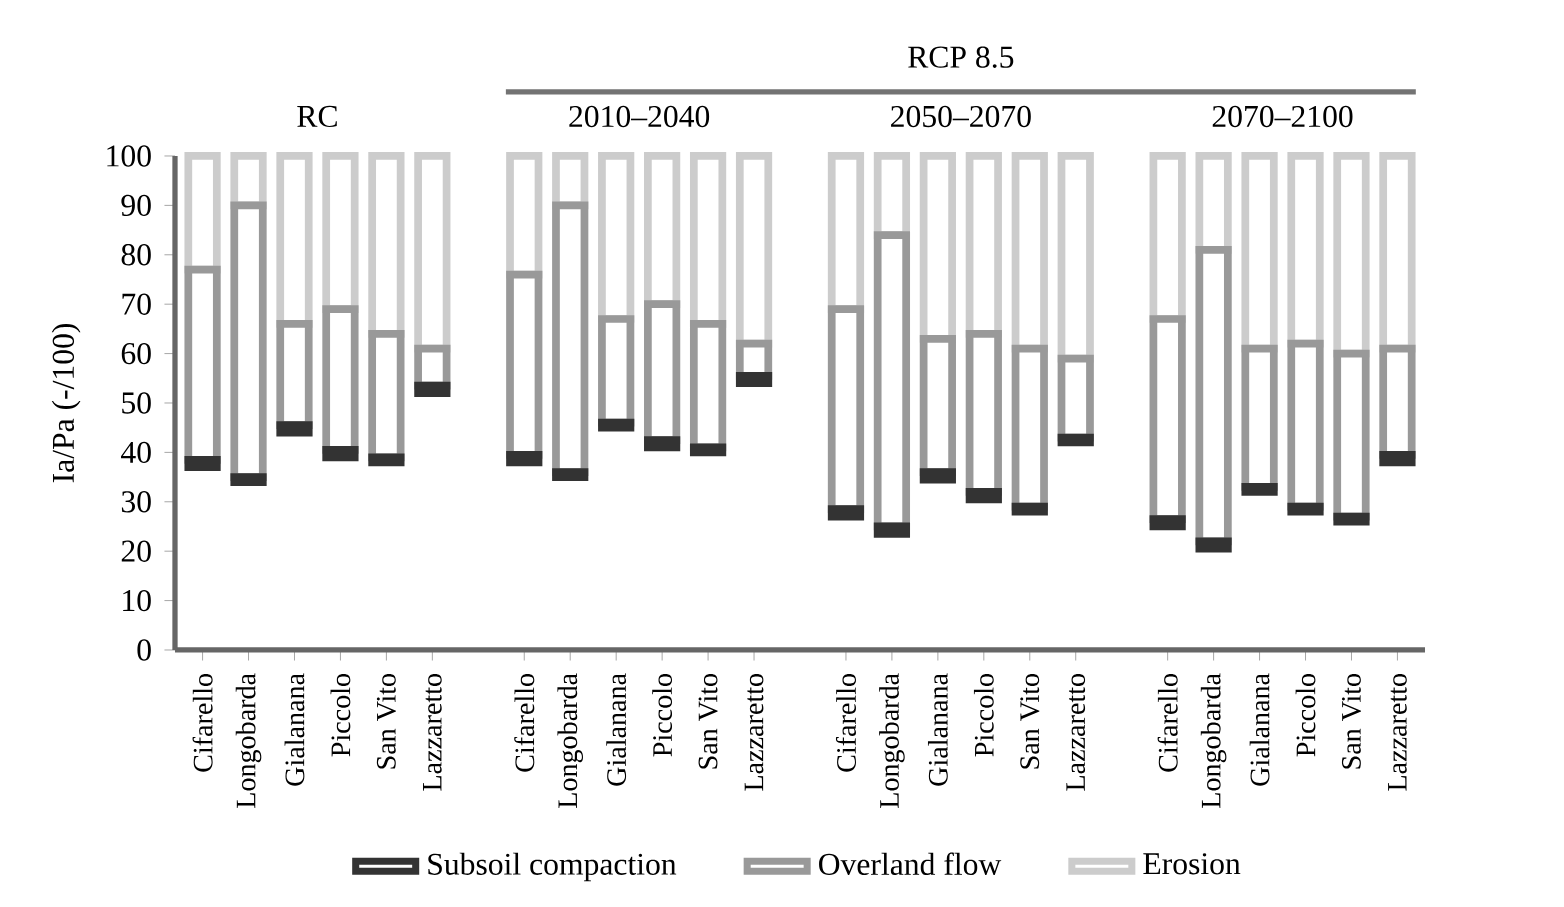  I want to click on y-tick-label: 40, so click(136, 452).